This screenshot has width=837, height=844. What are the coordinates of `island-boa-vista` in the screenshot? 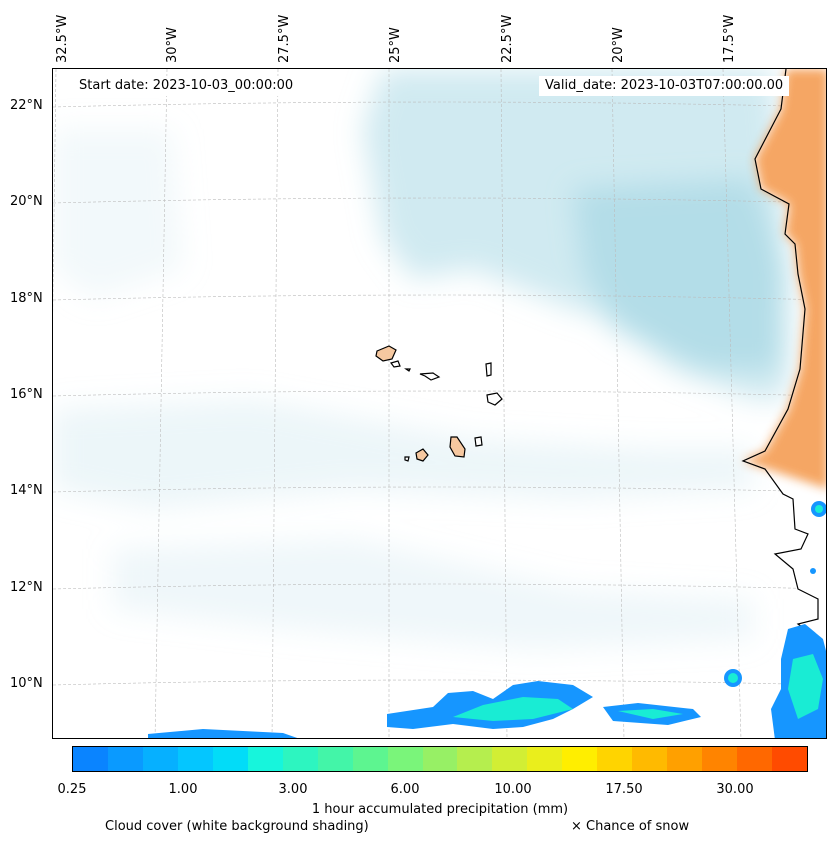 It's located at (494, 399).